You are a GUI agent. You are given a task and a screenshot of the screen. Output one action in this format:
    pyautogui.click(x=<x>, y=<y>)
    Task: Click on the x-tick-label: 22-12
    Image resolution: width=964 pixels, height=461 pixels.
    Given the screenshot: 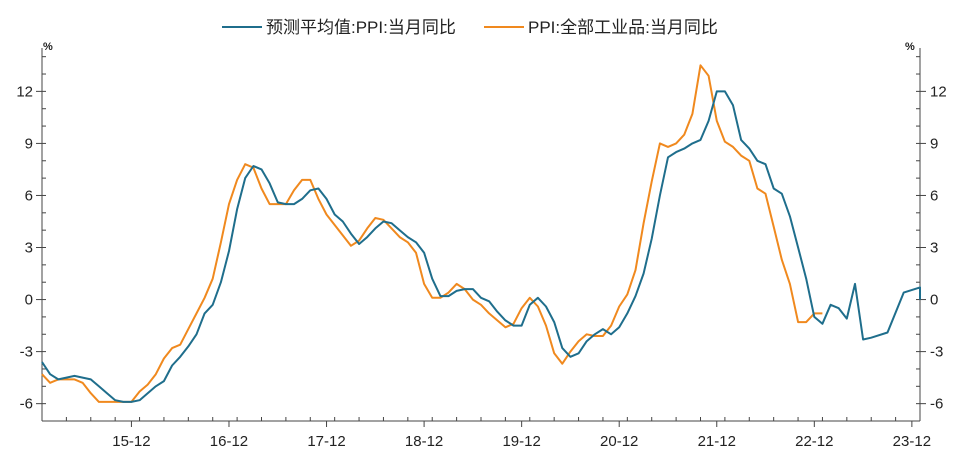 What is the action you would take?
    pyautogui.click(x=814, y=441)
    